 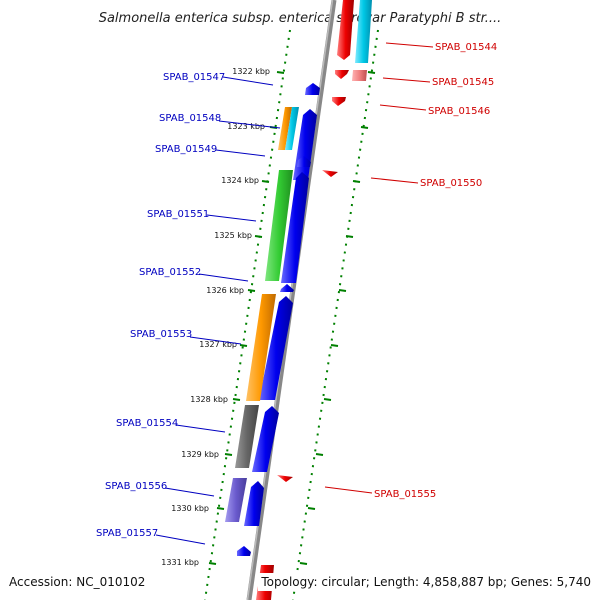 What do you see at coordinates (147, 423) in the screenshot?
I see `gene-label-spab-01554: SPAB_01554` at bounding box center [147, 423].